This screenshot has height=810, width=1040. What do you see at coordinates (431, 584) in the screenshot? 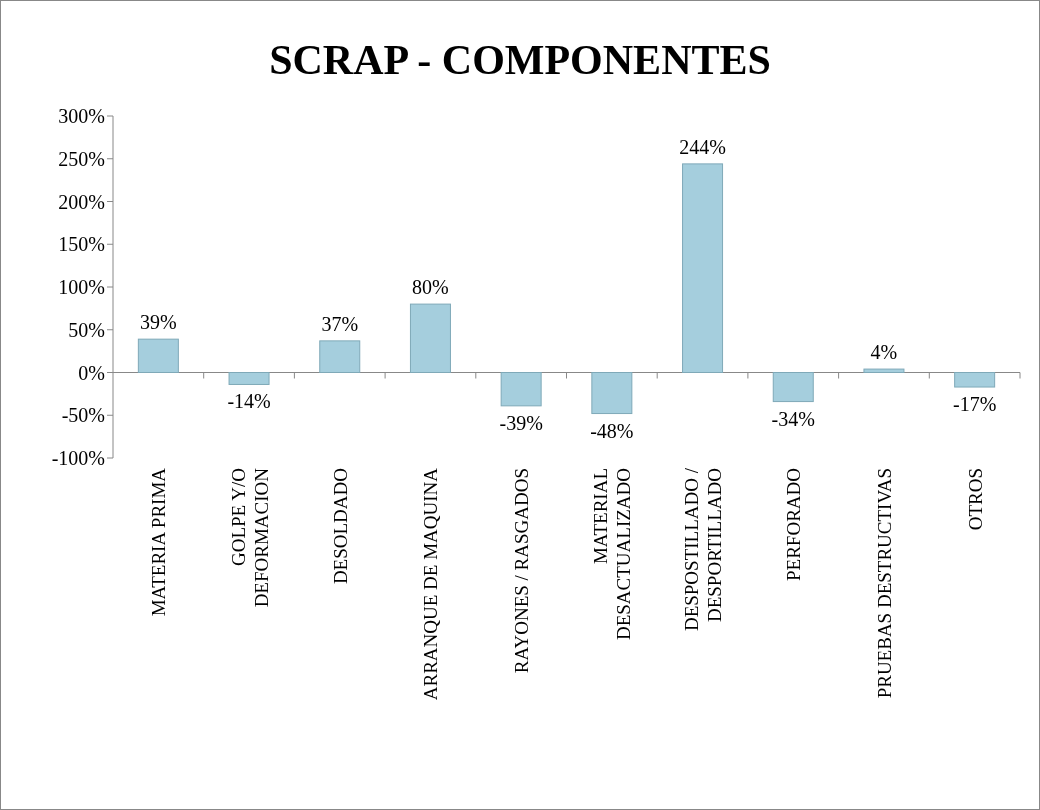
I see `x-tick-label: ARRANQUE DE MAQUINA` at bounding box center [431, 584].